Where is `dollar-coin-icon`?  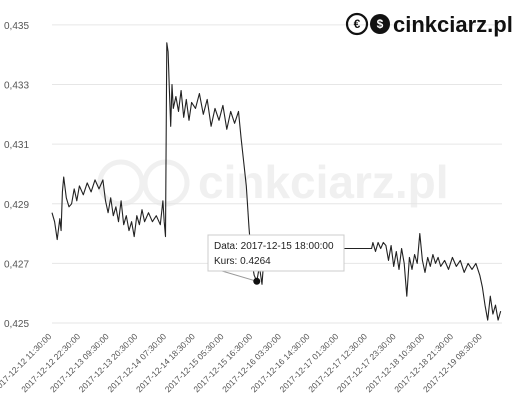 dollar-coin-icon is located at coordinates (380, 24).